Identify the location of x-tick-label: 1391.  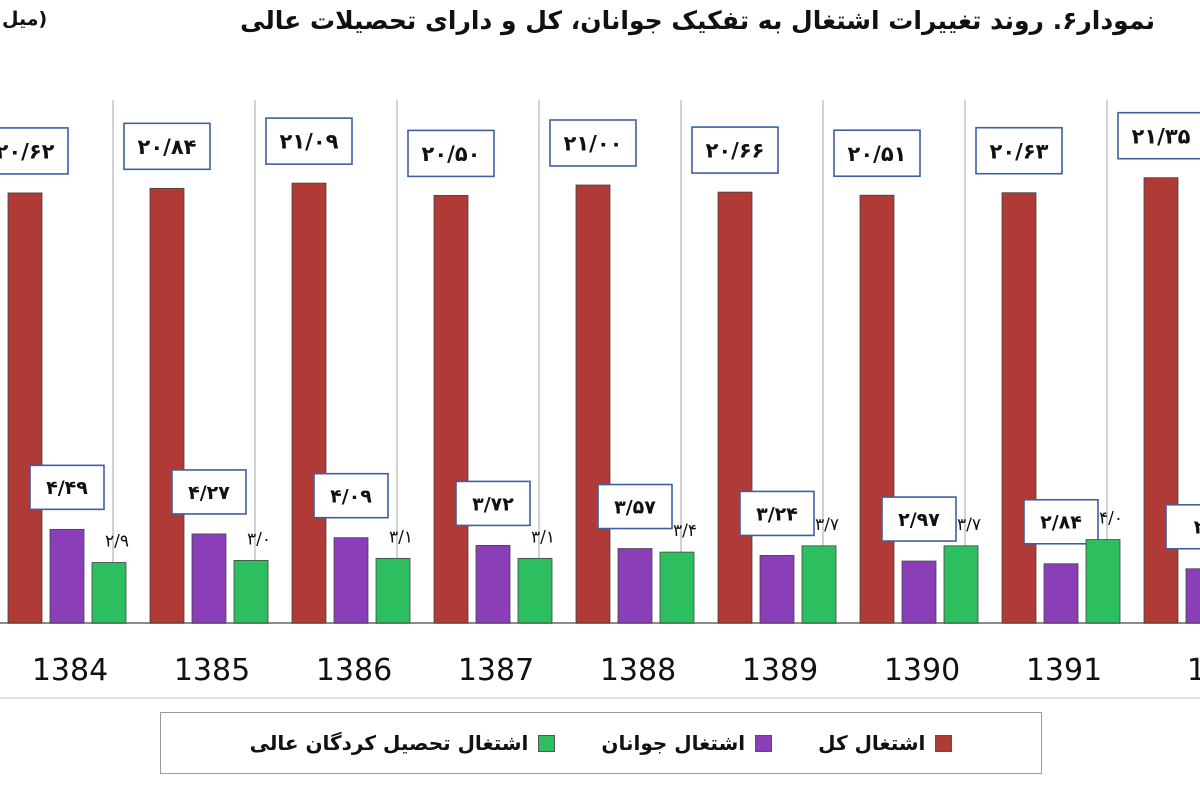
(1064, 670).